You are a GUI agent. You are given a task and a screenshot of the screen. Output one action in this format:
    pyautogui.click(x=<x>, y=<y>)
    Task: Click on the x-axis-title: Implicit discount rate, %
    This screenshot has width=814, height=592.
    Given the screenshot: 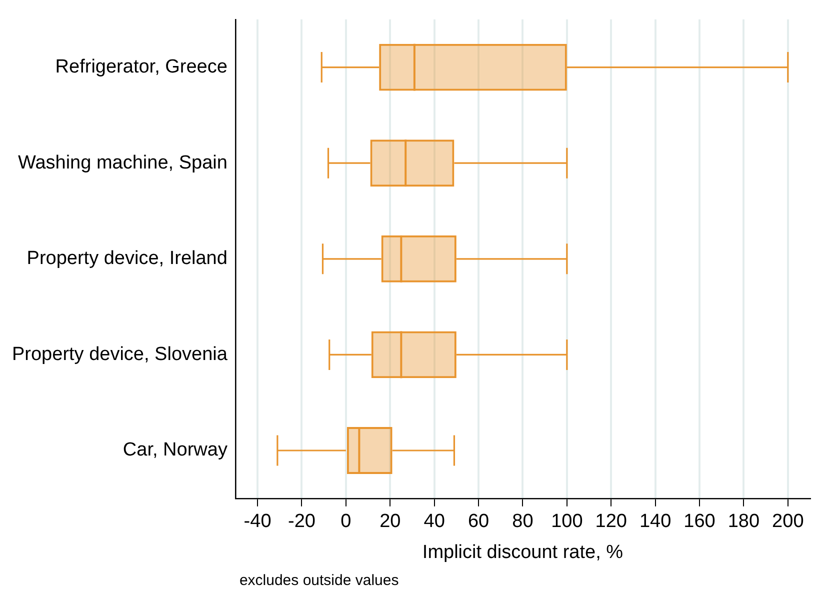 What is the action you would take?
    pyautogui.click(x=523, y=552)
    